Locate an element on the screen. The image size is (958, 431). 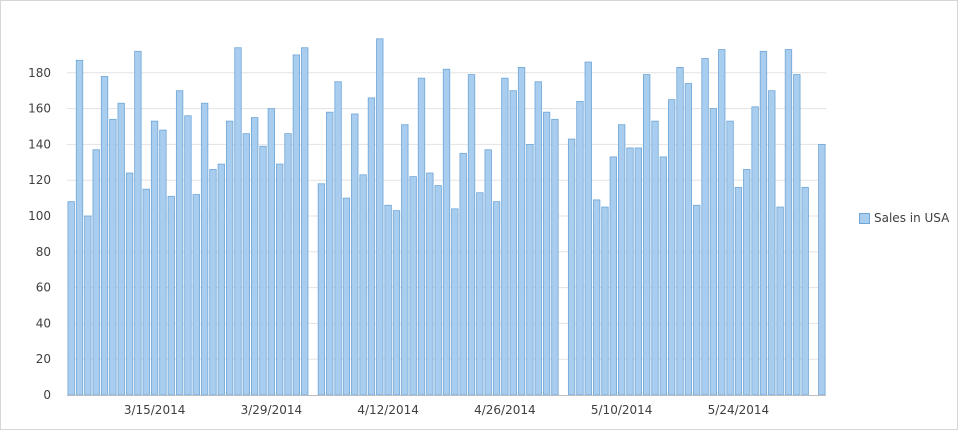
legend-label: Sales in USA is located at coordinates (912, 218).